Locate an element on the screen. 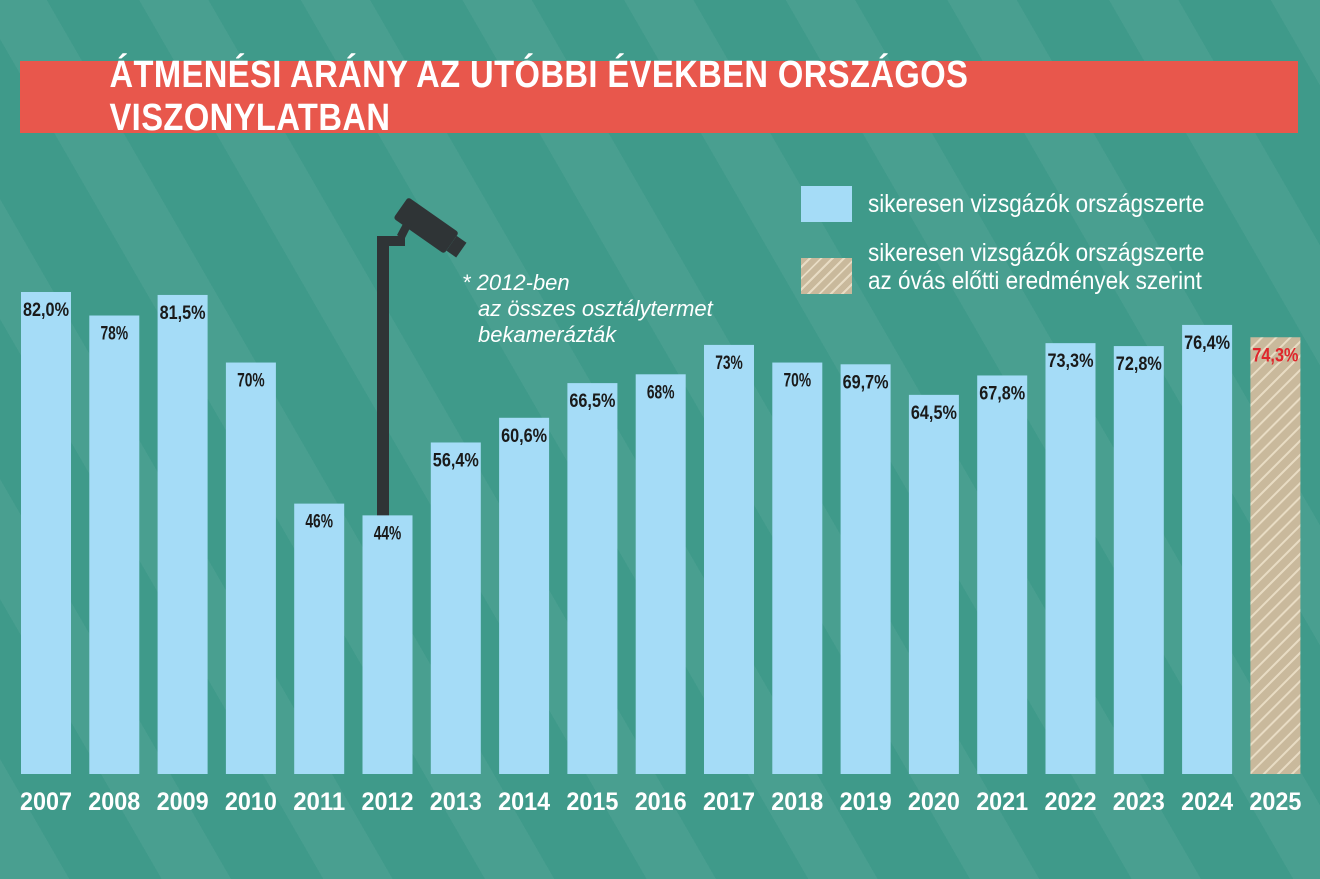 Image resolution: width=1320 pixels, height=879 pixels. bar-2011 is located at coordinates (319, 638).